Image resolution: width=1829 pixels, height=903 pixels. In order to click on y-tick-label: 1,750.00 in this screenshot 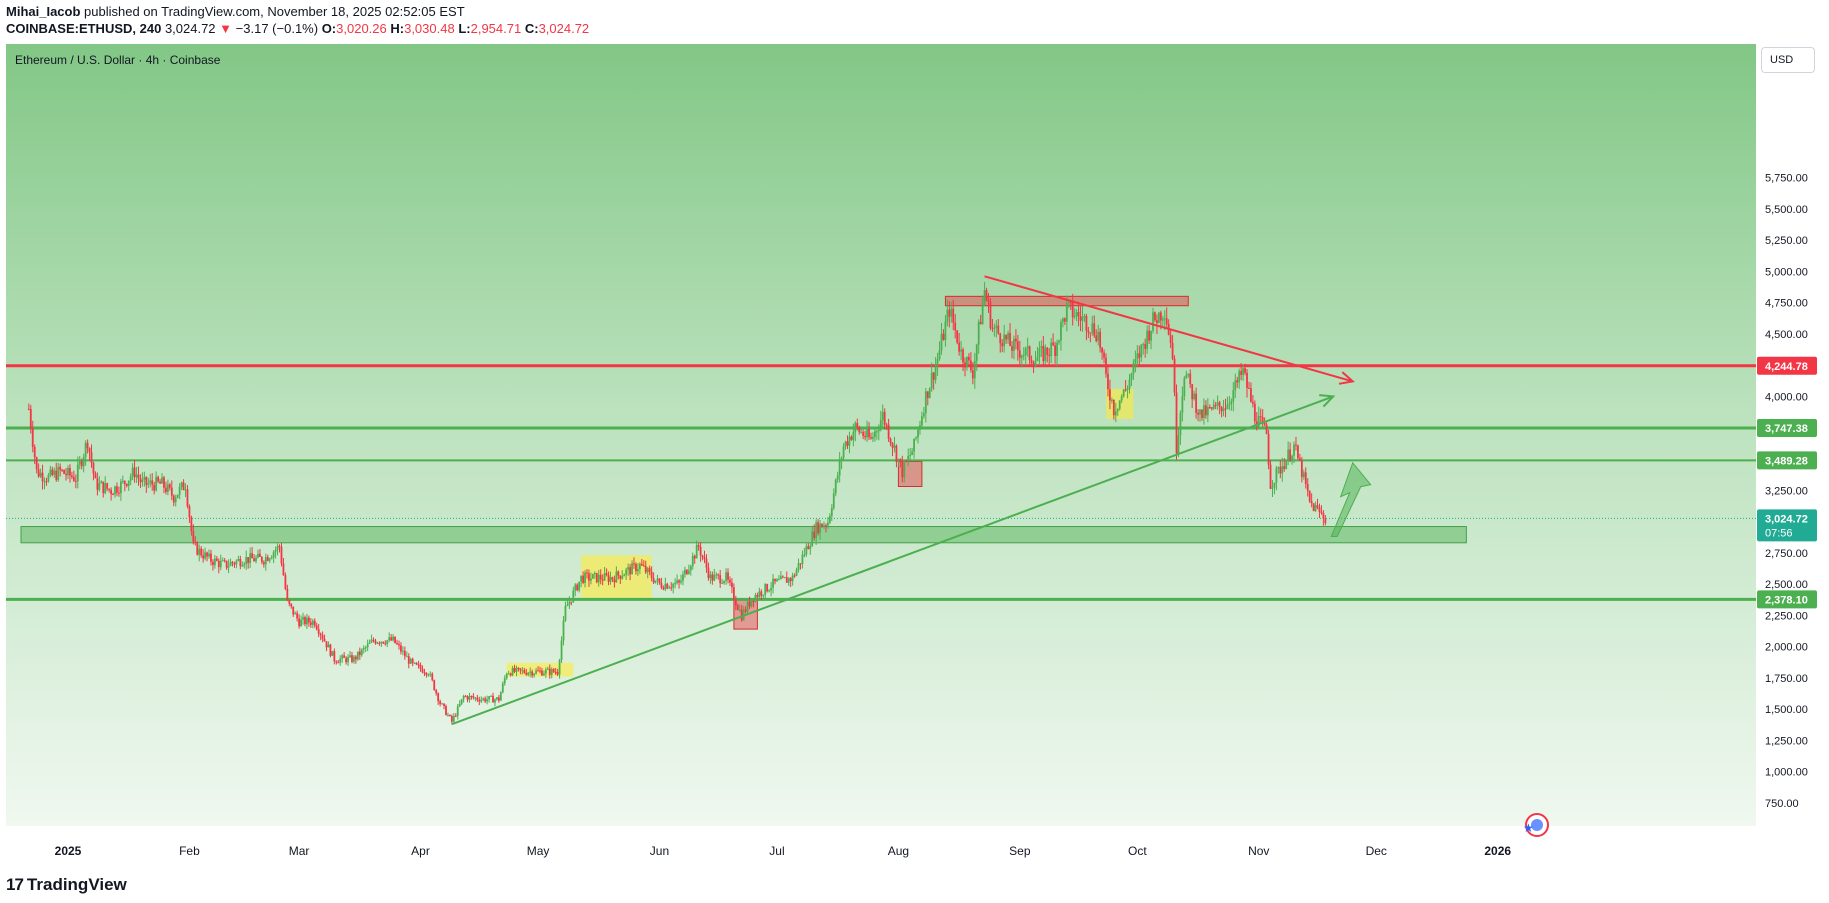, I will do `click(1786, 679)`.